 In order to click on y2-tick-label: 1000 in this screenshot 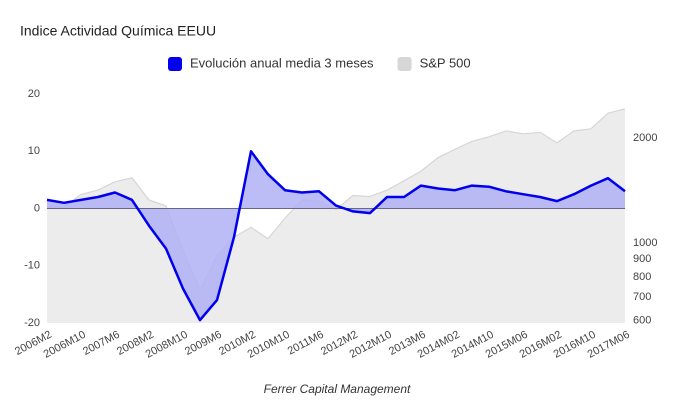, I will do `click(645, 243)`.